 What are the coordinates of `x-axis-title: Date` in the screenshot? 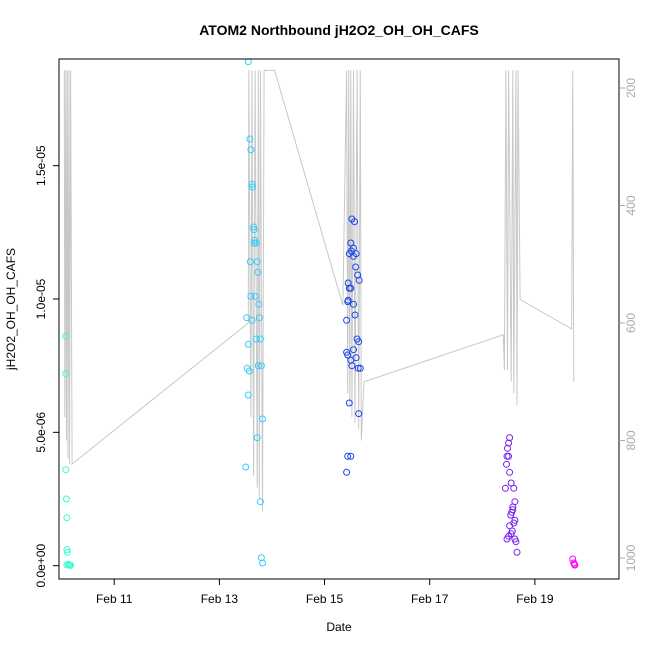 It's located at (339, 627).